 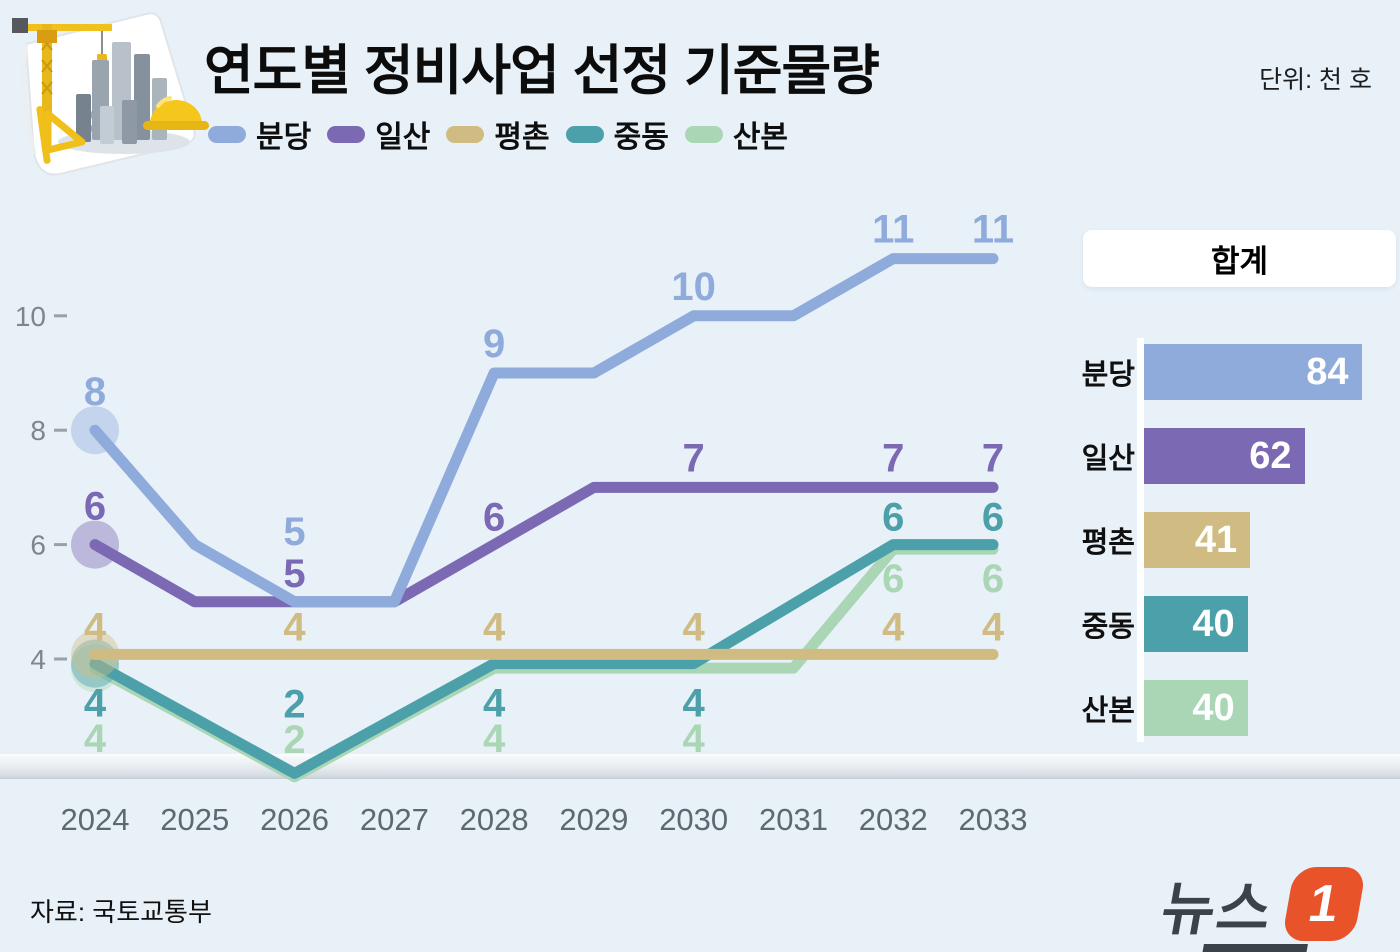 What do you see at coordinates (1213, 623) in the screenshot?
I see `total-bar-value-jungdong: 40` at bounding box center [1213, 623].